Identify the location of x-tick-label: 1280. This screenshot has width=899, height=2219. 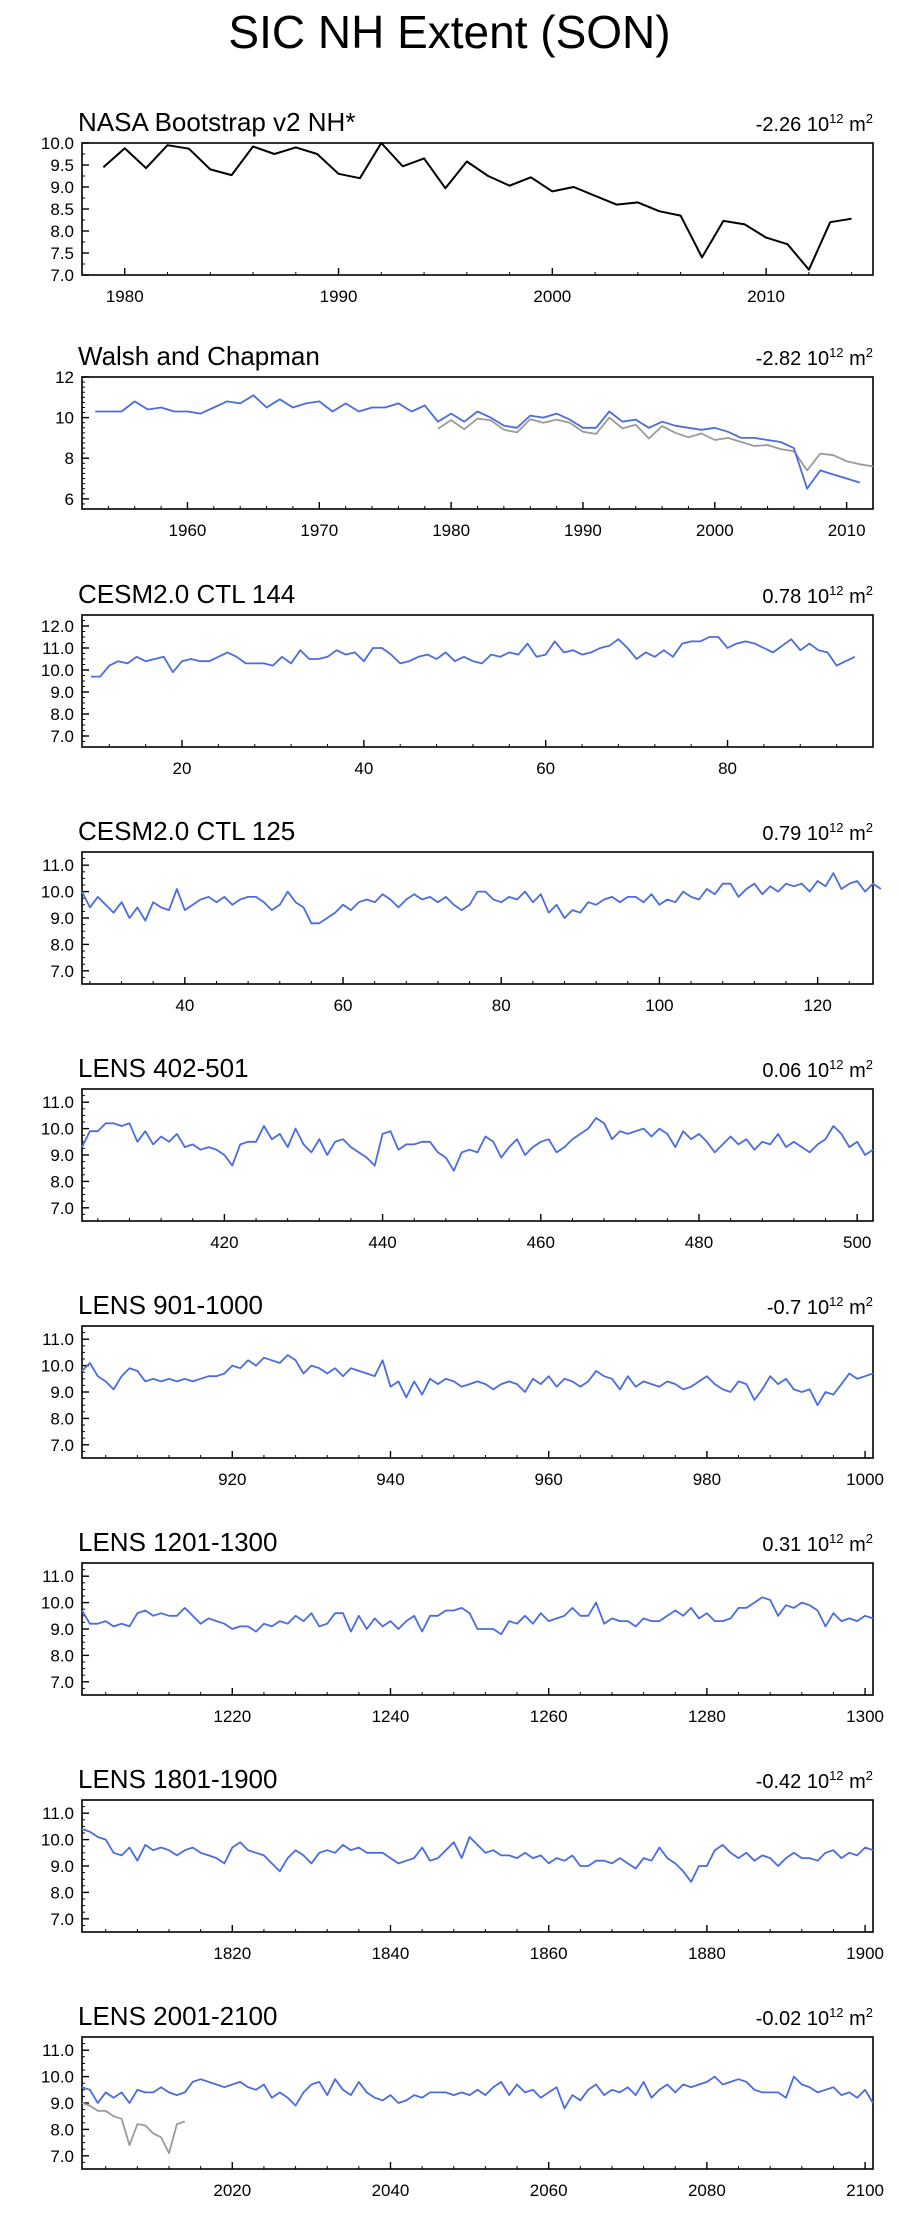
(707, 1716).